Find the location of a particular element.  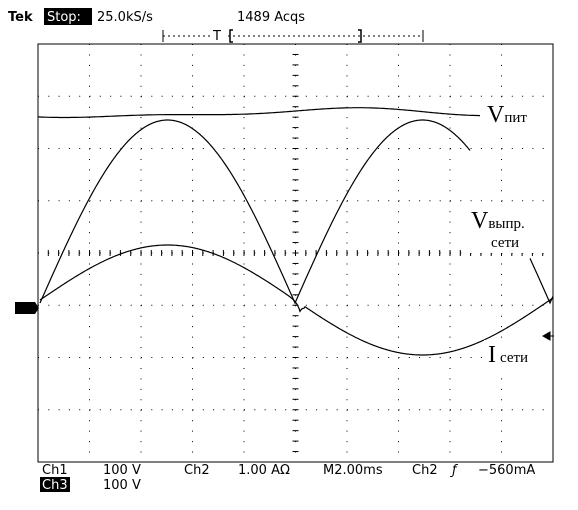

brand: Tek is located at coordinates (20, 17).